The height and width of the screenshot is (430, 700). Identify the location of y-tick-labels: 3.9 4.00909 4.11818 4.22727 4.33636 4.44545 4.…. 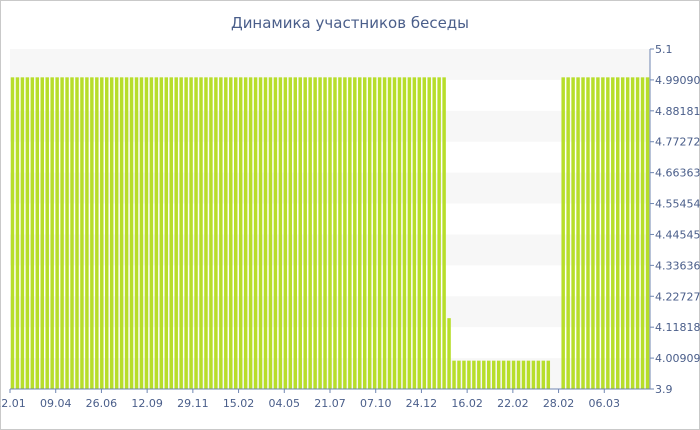
(675, 219).